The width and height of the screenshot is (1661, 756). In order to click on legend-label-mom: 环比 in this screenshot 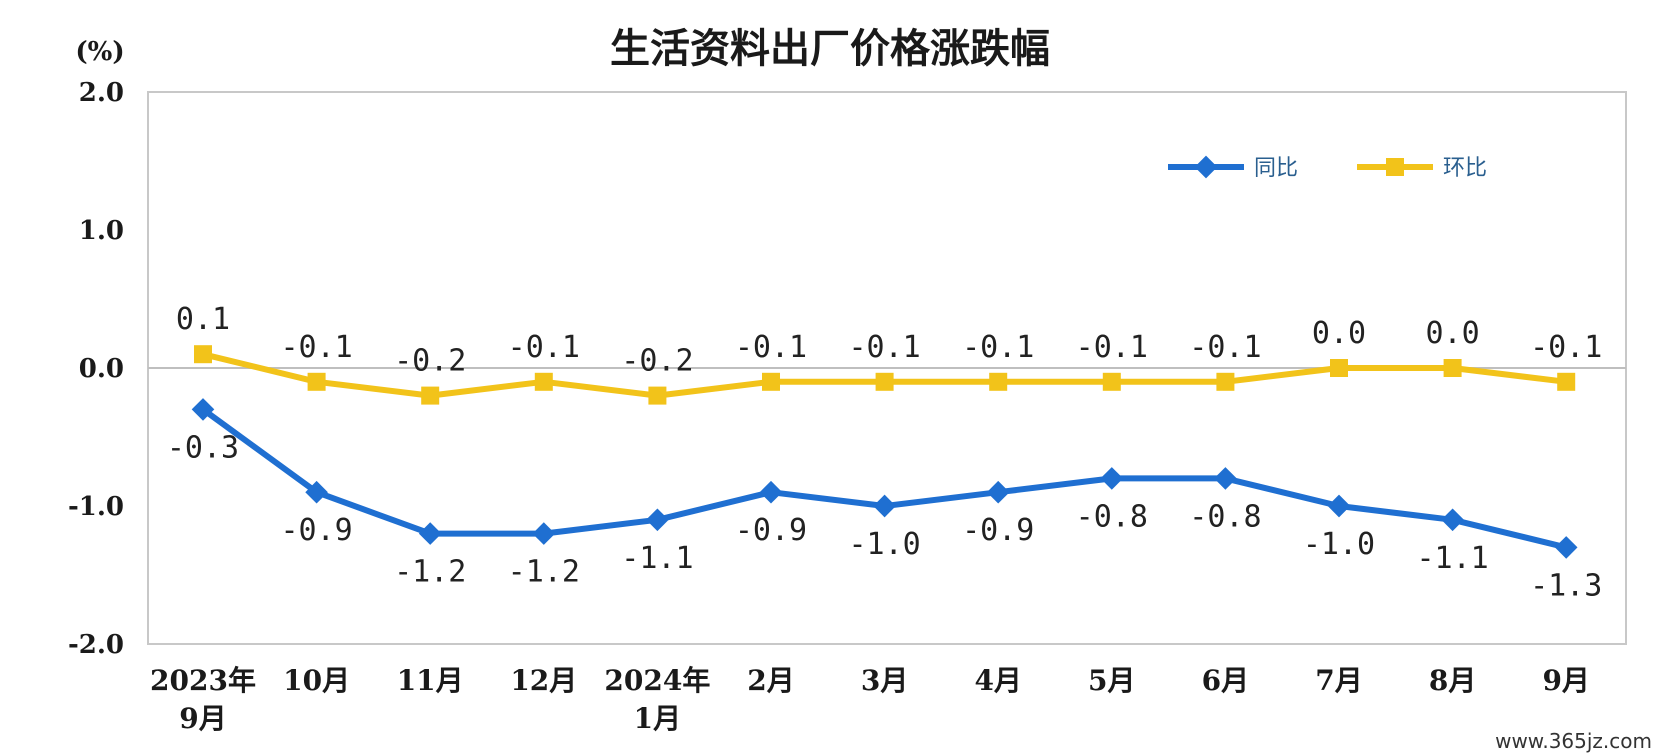, I will do `click(1465, 168)`.